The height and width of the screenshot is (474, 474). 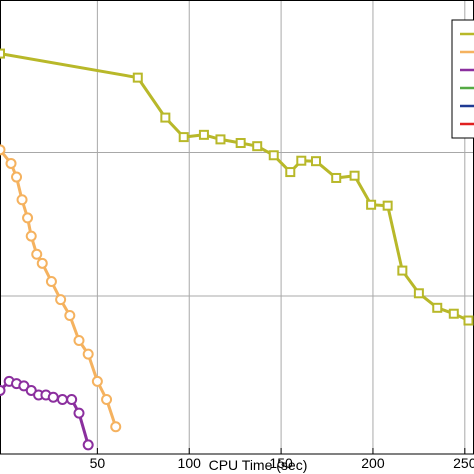 I want to click on x-tick-label: 50, so click(x=98, y=463).